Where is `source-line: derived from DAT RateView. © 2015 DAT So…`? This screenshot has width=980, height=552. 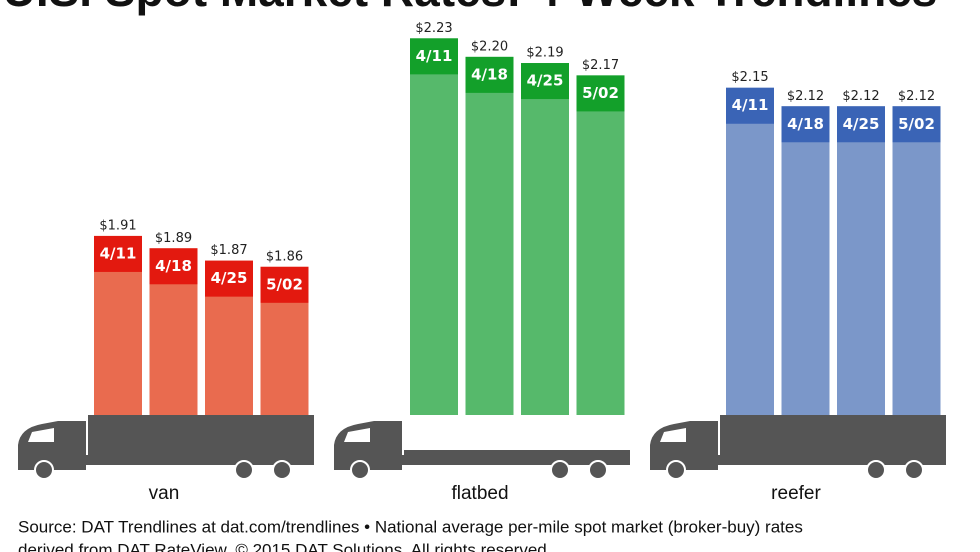
source-line: derived from DAT RateView. © 2015 DAT So… is located at coordinates (284, 546).